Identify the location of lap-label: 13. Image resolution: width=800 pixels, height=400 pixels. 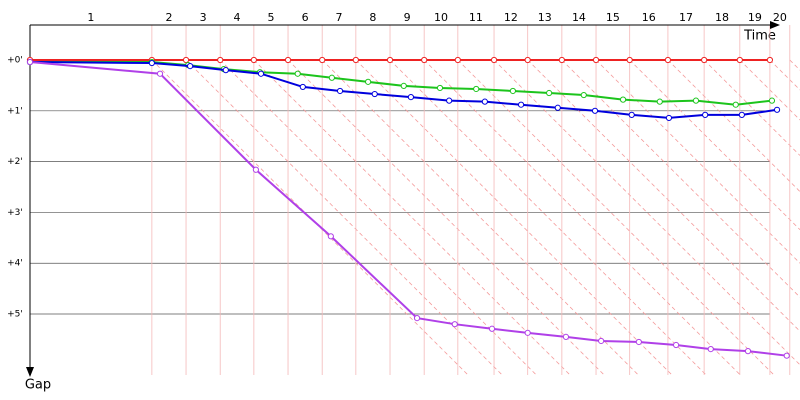
(545, 17).